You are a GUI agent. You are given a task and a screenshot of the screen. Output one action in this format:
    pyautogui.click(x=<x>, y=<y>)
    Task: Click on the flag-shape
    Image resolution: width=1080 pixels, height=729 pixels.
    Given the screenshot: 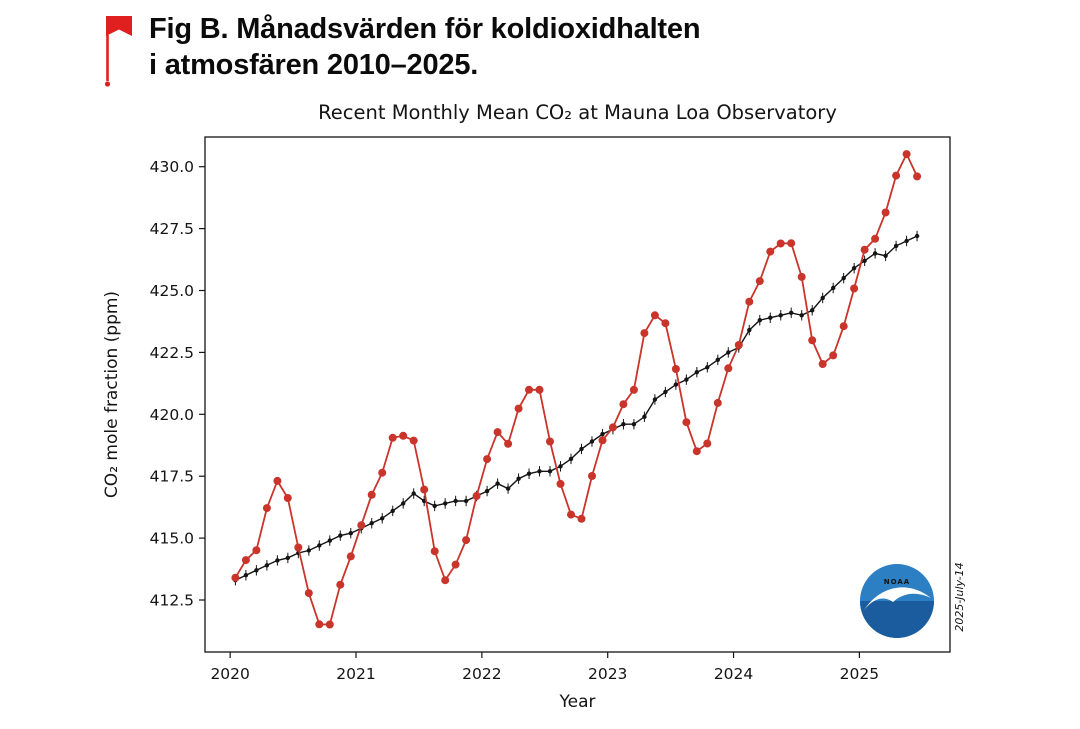 What is the action you would take?
    pyautogui.click(x=119, y=26)
    